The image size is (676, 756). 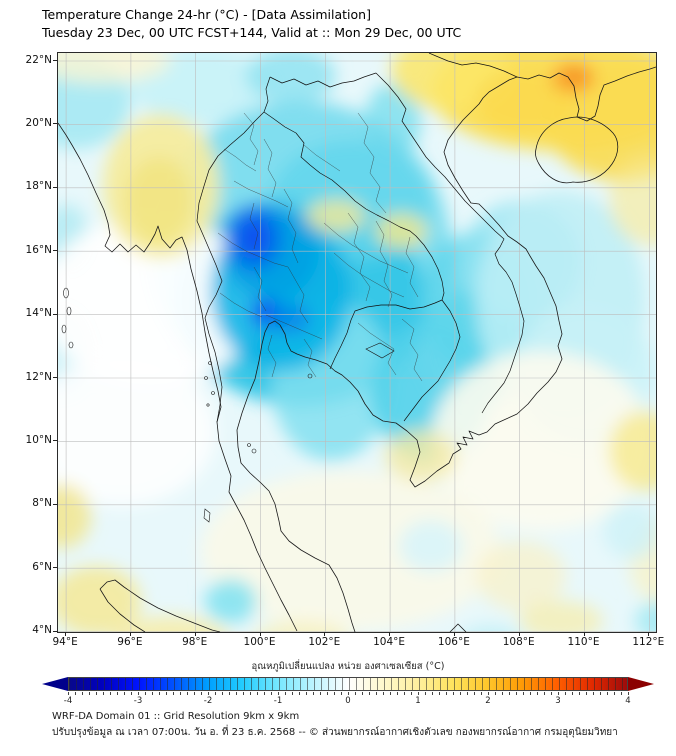 I want to click on colorbar-tick-label: -1, so click(x=278, y=701).